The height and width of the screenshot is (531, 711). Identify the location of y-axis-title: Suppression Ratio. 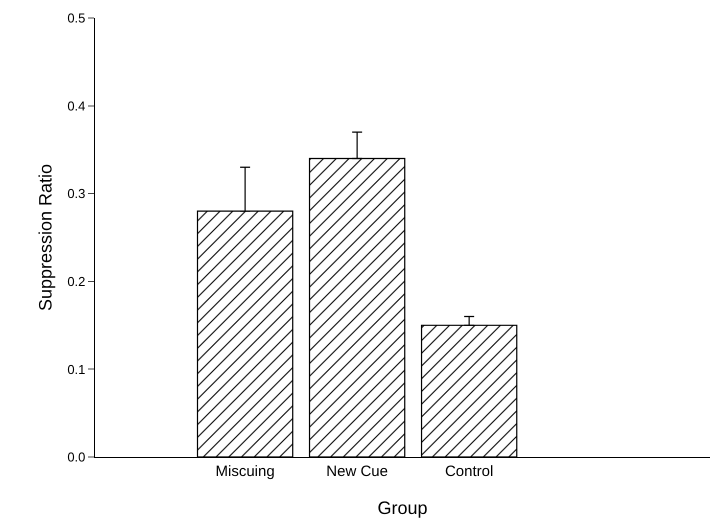
(46, 238).